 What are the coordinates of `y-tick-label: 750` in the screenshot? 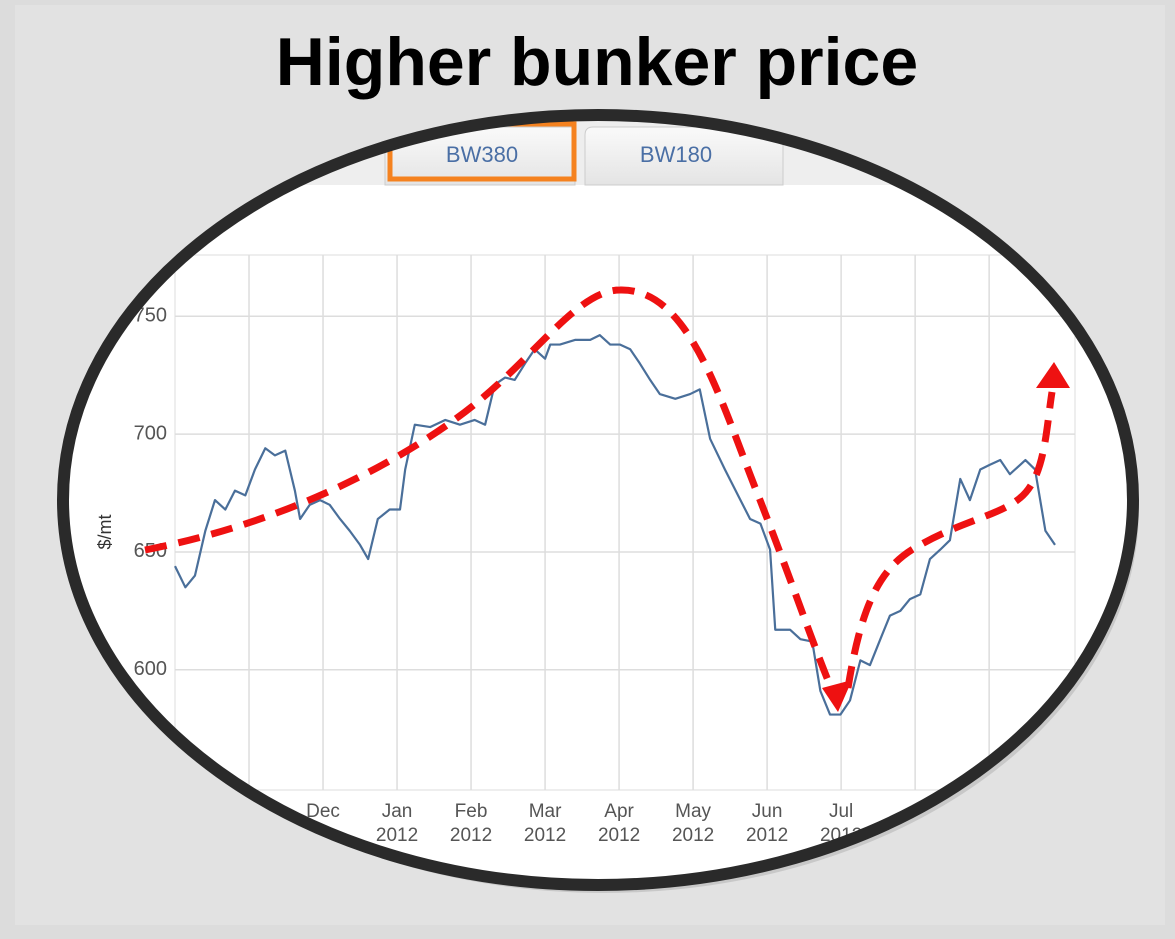 It's located at (150, 316).